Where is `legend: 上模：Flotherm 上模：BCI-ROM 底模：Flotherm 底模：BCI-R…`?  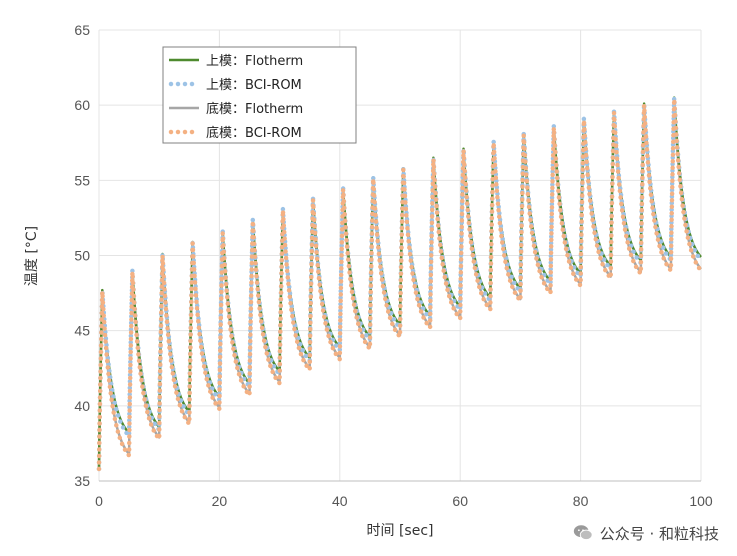 legend: 上模：Flotherm 上模：BCI-ROM 底模：Flotherm 底模：BCI-R… is located at coordinates (259, 95).